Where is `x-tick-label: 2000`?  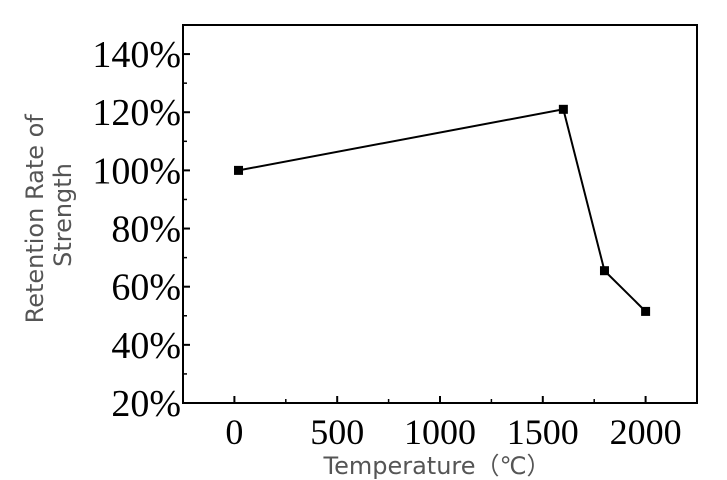
x-tick-label: 2000 is located at coordinates (646, 432).